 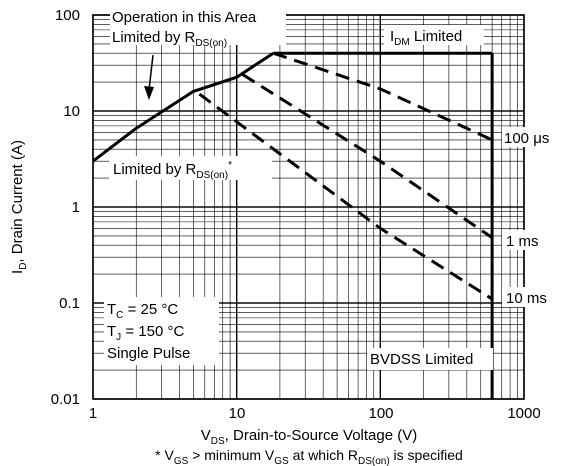 I want to click on op-area-label-bg, so click(x=198, y=26).